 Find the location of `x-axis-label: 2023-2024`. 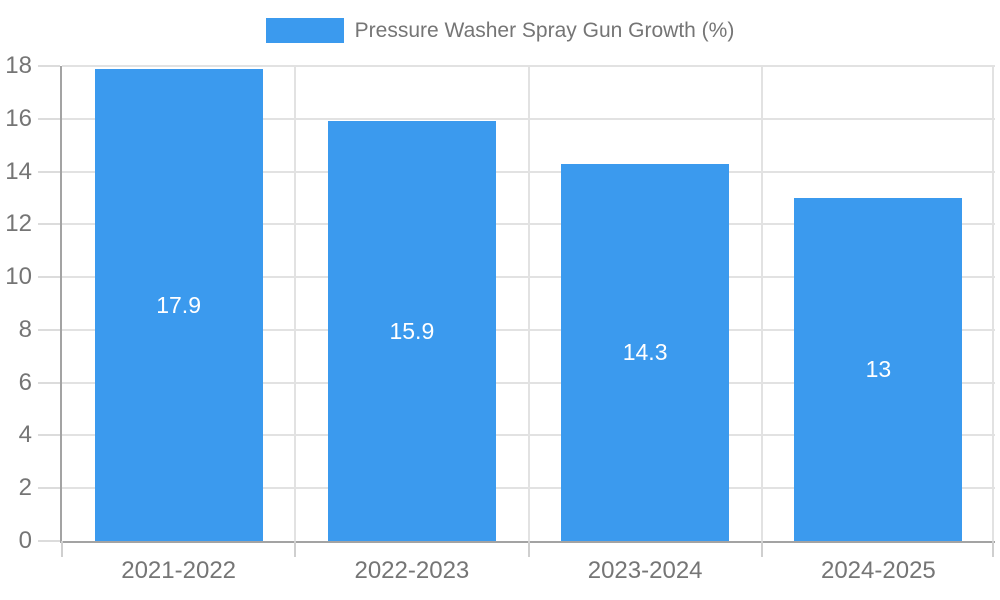

x-axis-label: 2023-2024 is located at coordinates (645, 570).